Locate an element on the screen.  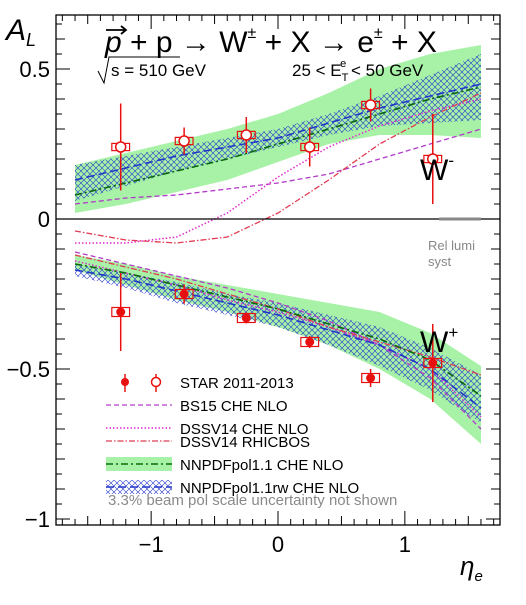
wminus-bs15-curve is located at coordinates (278, 166).